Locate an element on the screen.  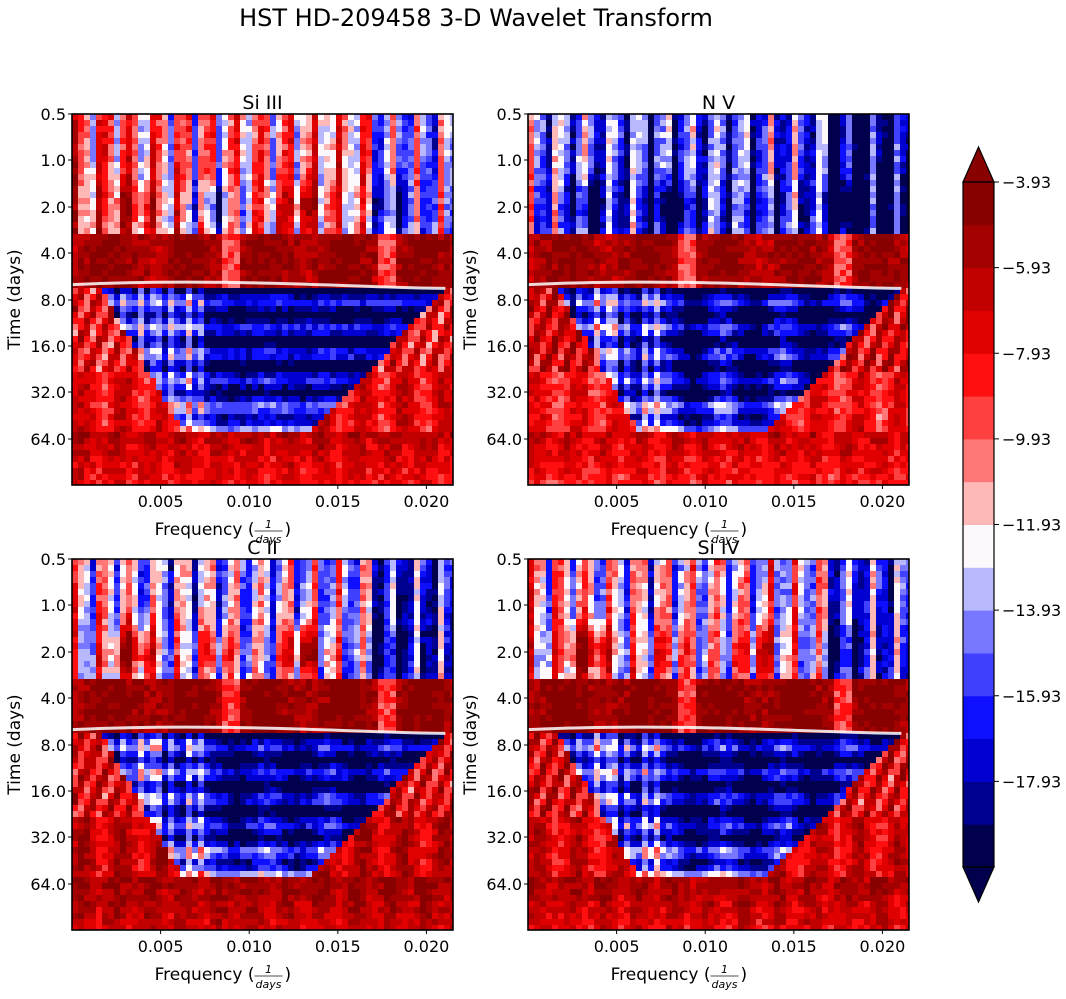
panel-title: N V is located at coordinates (718, 103).